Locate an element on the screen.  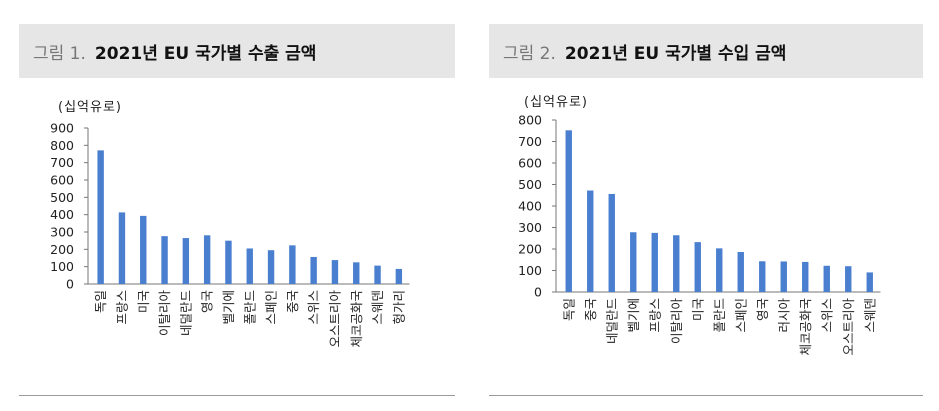
y-tick-label: 900 is located at coordinates (62, 128).